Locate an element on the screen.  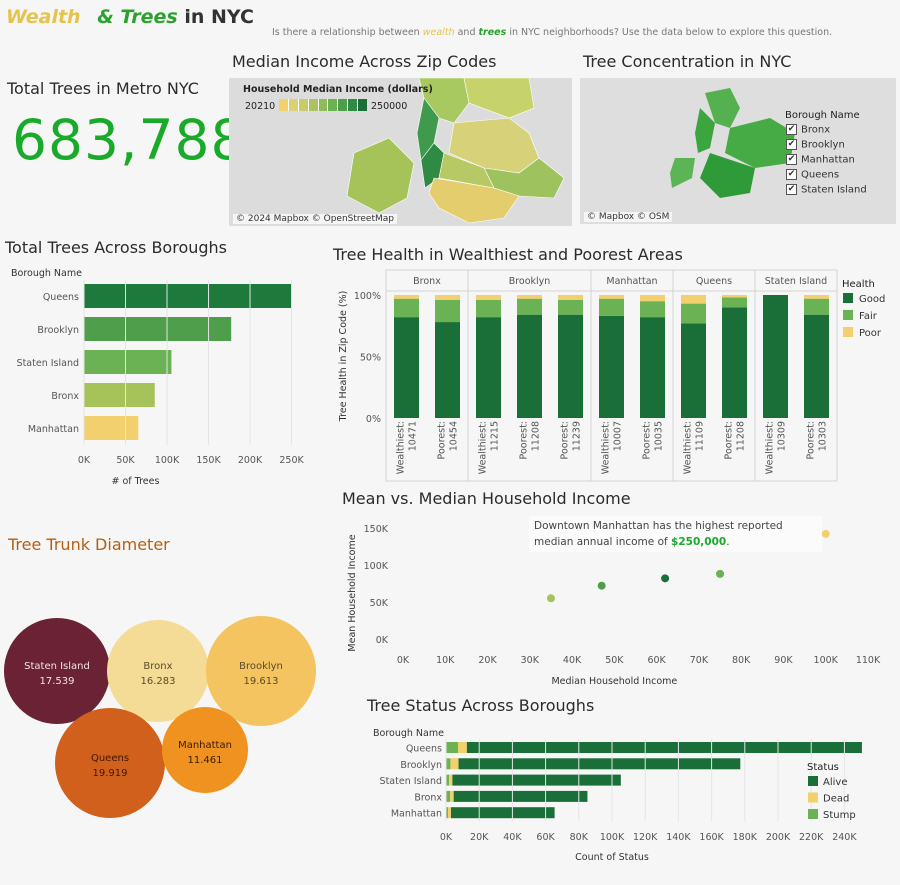
y-axis-label: Tree Health in Zip Code (%) is located at coordinates (343, 357).